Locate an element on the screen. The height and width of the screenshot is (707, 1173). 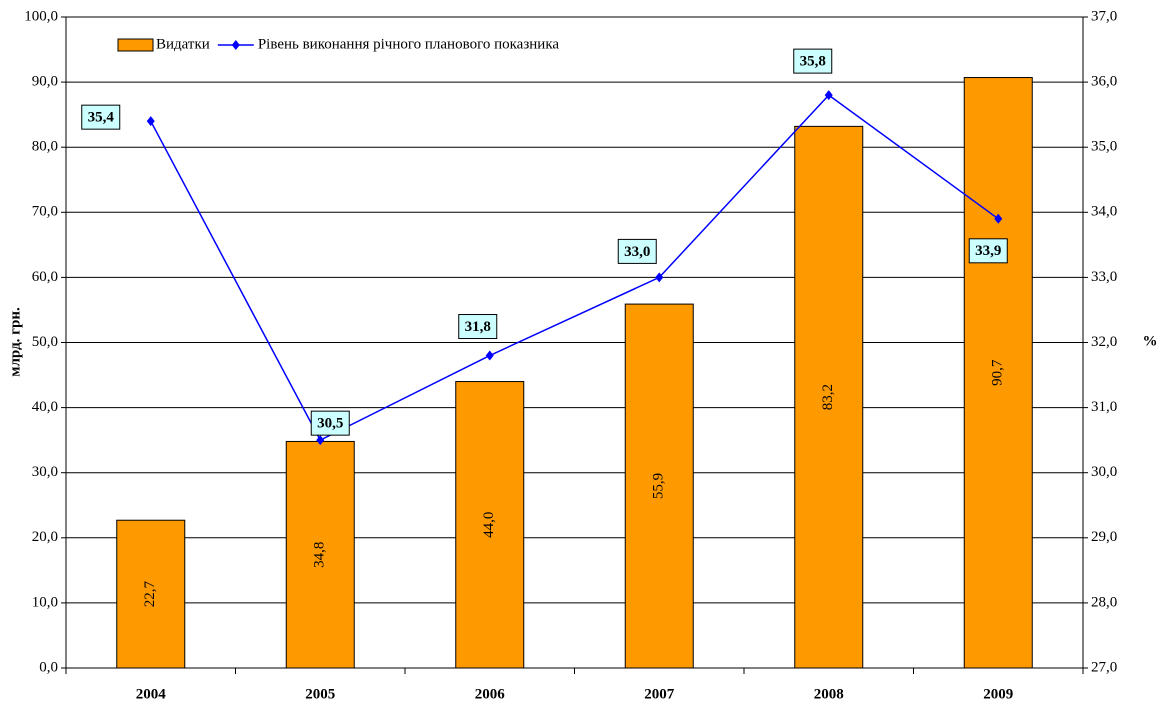
y-tick-label: 0,0 is located at coordinates (48, 667).